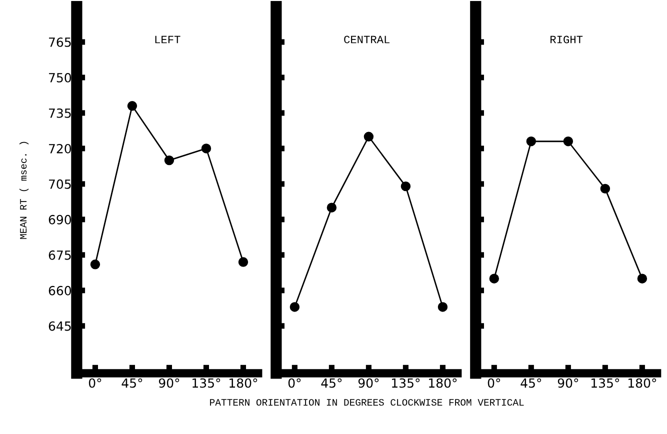 The width and height of the screenshot is (667, 434). Describe the element at coordinates (367, 402) in the screenshot. I see `x-axis-title: PATTERN ORIENTATION IN DEGREES CLOCKWISE FROM VERTICAL` at that location.